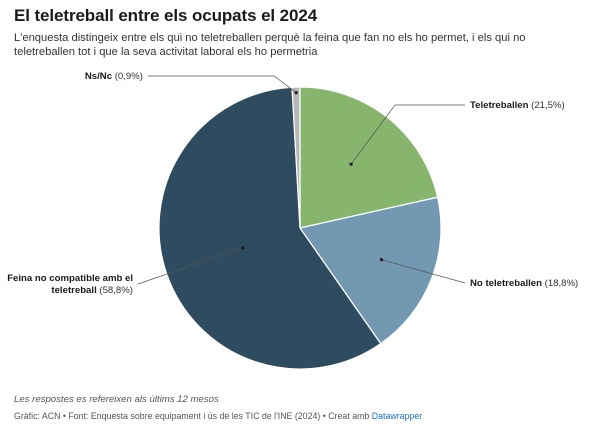 The image size is (603, 434). Describe the element at coordinates (243, 248) in the screenshot. I see `leader-dot-feina-no-compatible-amb-el-teletreball` at that location.